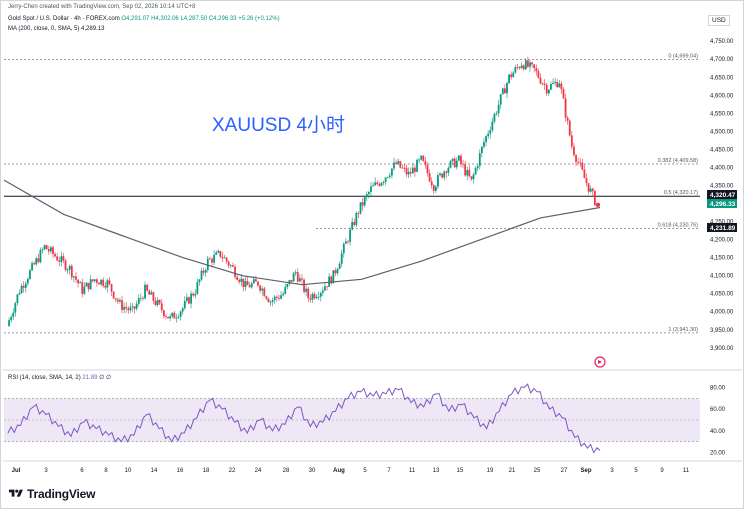 Image resolution: width=744 pixels, height=509 pixels. I want to click on rsi-tick: 20.00, so click(718, 454).